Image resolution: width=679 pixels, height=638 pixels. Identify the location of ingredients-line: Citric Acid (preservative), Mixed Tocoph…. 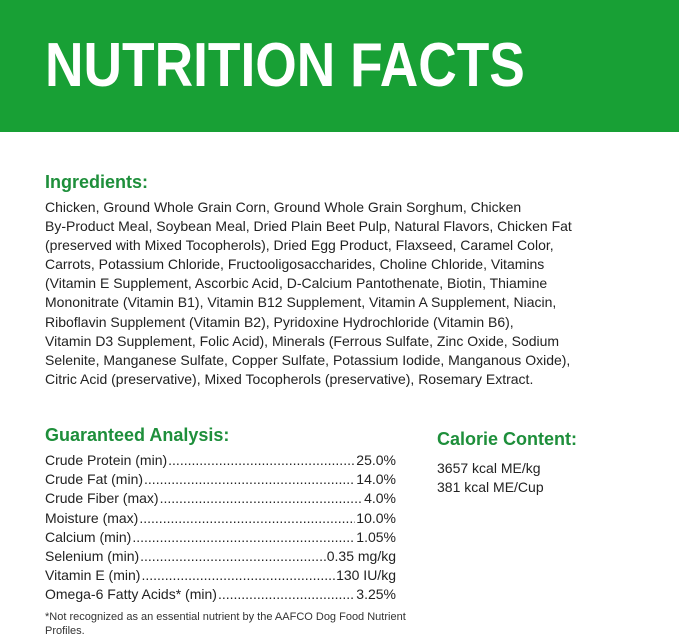
(289, 378).